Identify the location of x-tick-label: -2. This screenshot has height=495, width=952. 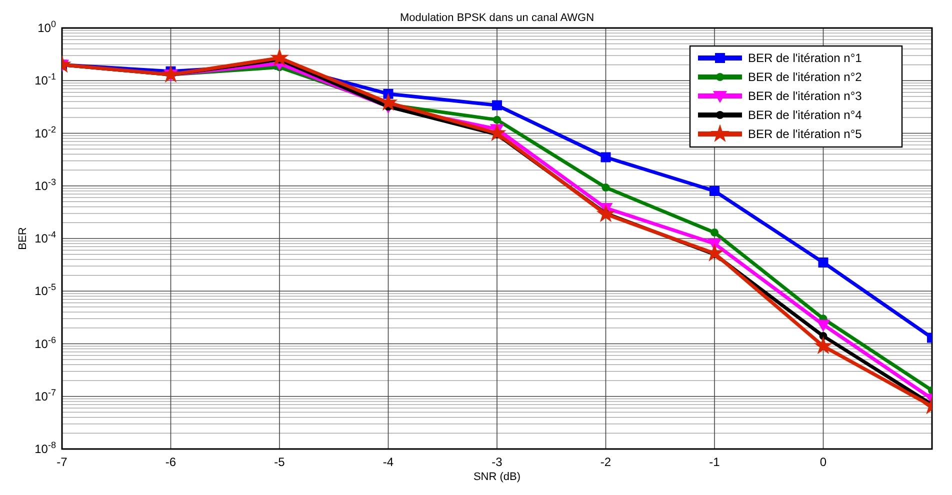
(606, 462).